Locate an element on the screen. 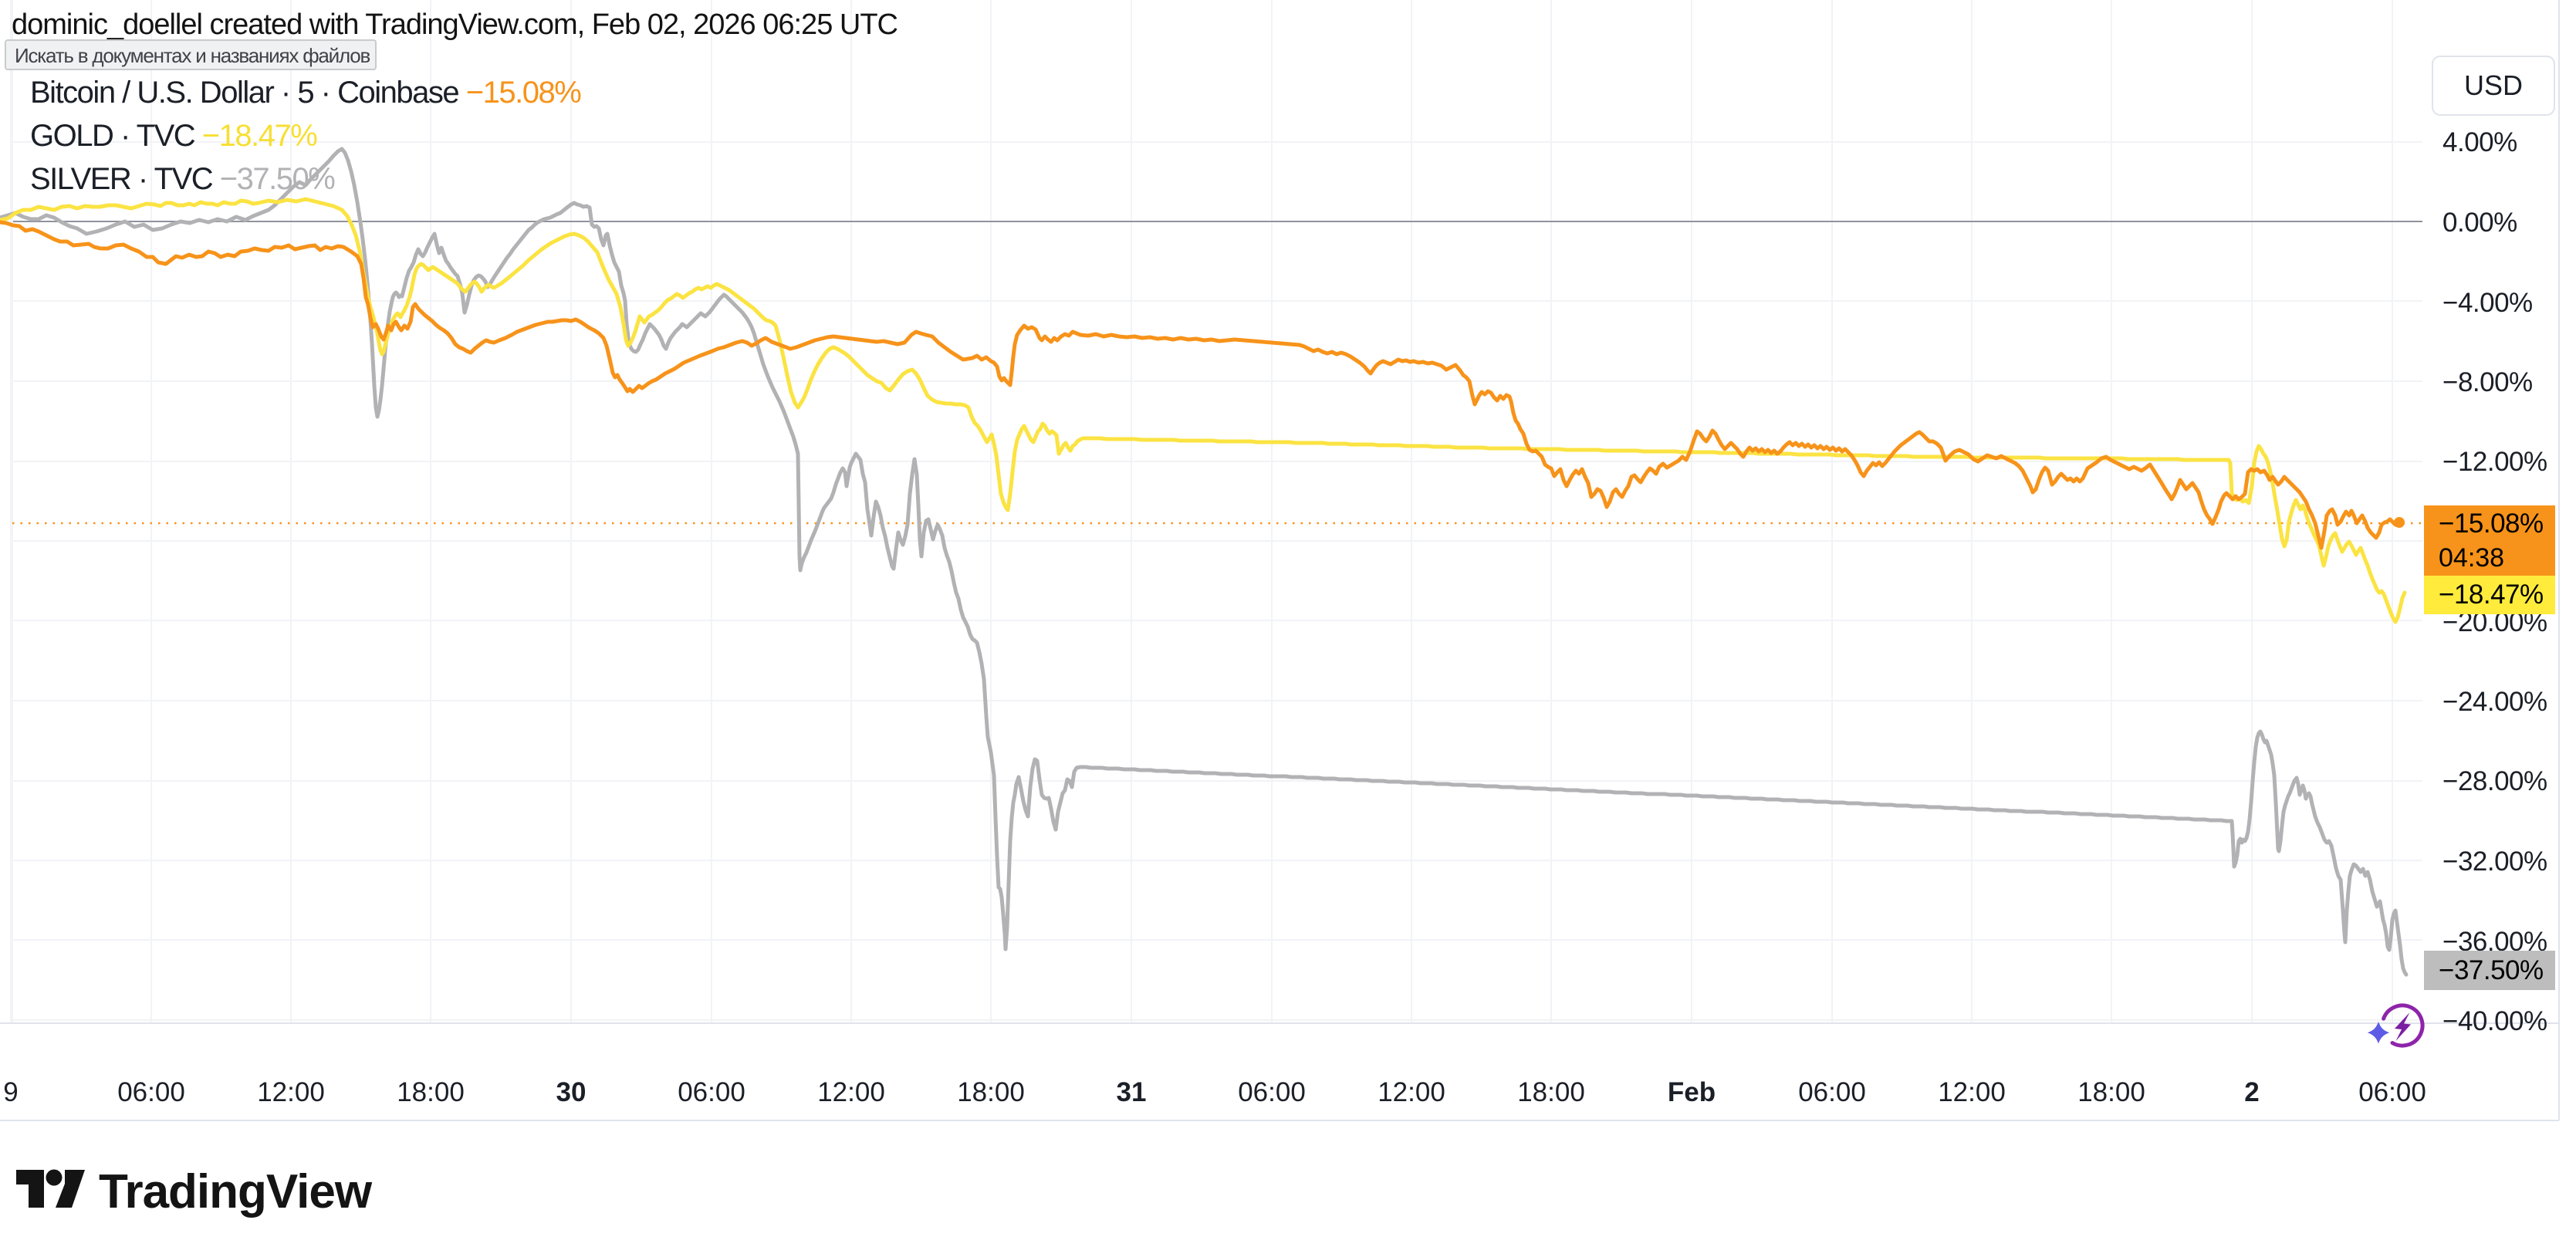 This screenshot has width=2576, height=1247. svg-text: −4.00% is located at coordinates (2487, 303).